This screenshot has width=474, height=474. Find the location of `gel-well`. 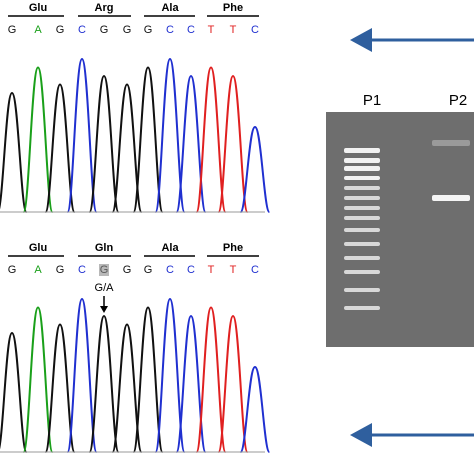

gel-well is located at coordinates (451, 143).